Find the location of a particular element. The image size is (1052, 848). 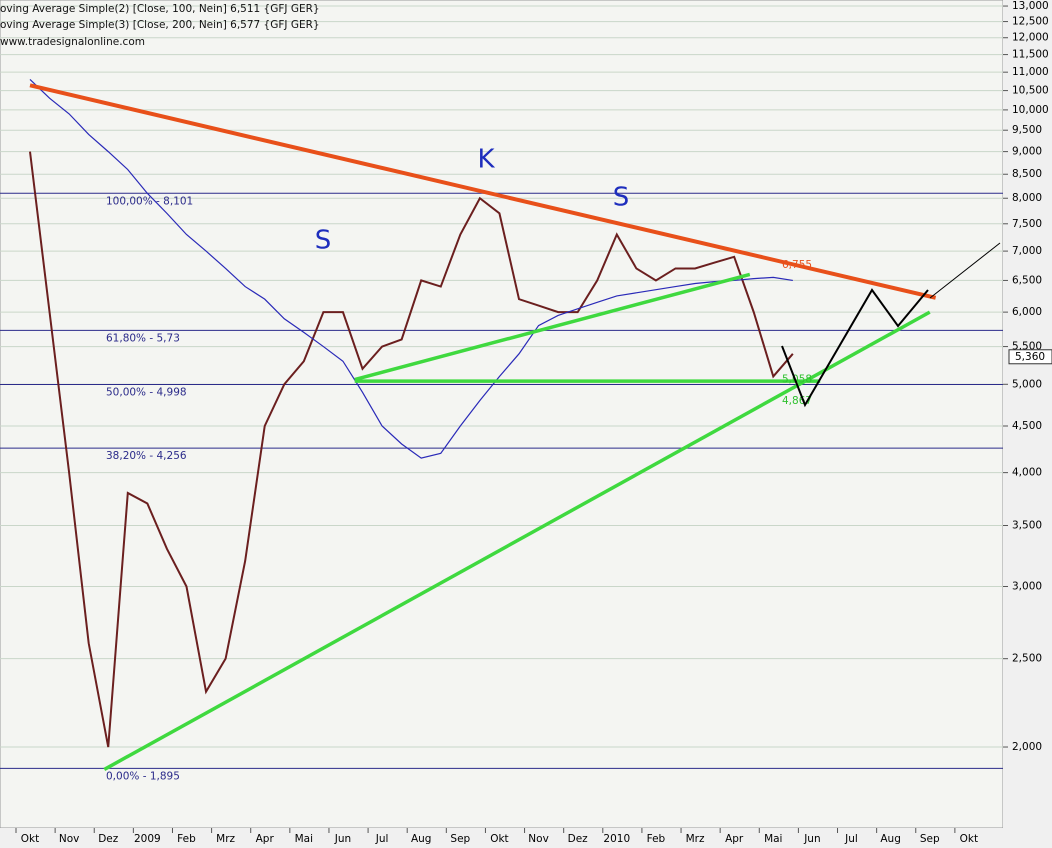

x-tick-label: 2009 is located at coordinates (147, 839).